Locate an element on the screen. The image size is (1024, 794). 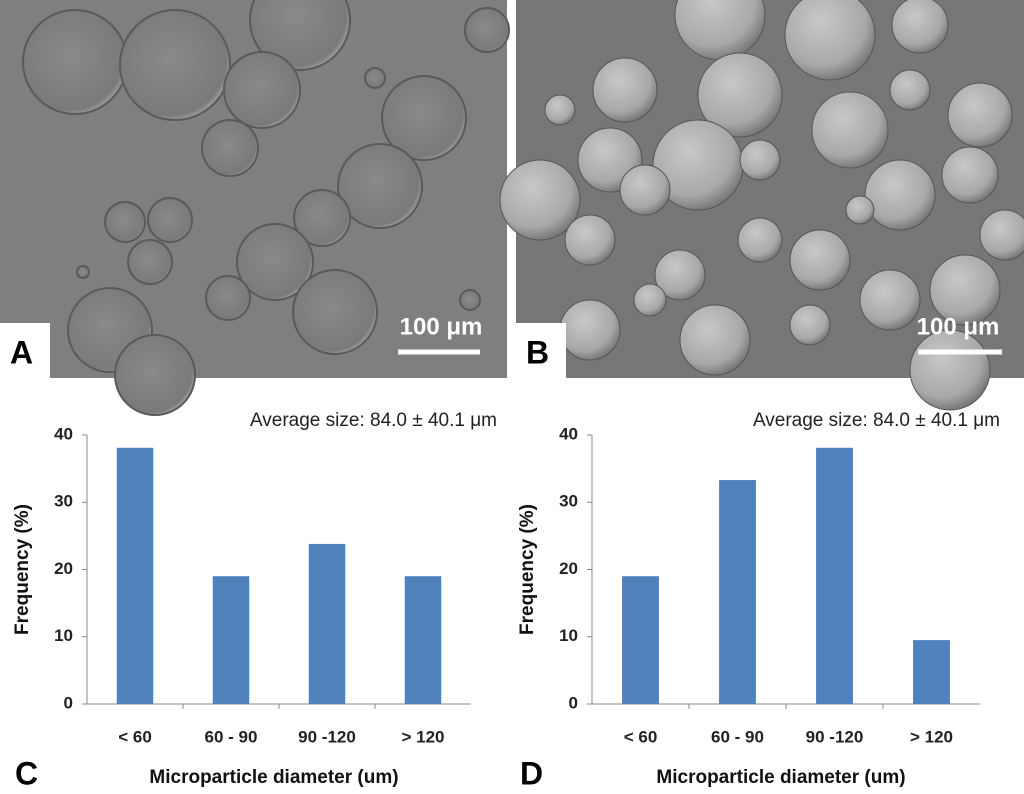
panel-label: C is located at coordinates (26, 773).